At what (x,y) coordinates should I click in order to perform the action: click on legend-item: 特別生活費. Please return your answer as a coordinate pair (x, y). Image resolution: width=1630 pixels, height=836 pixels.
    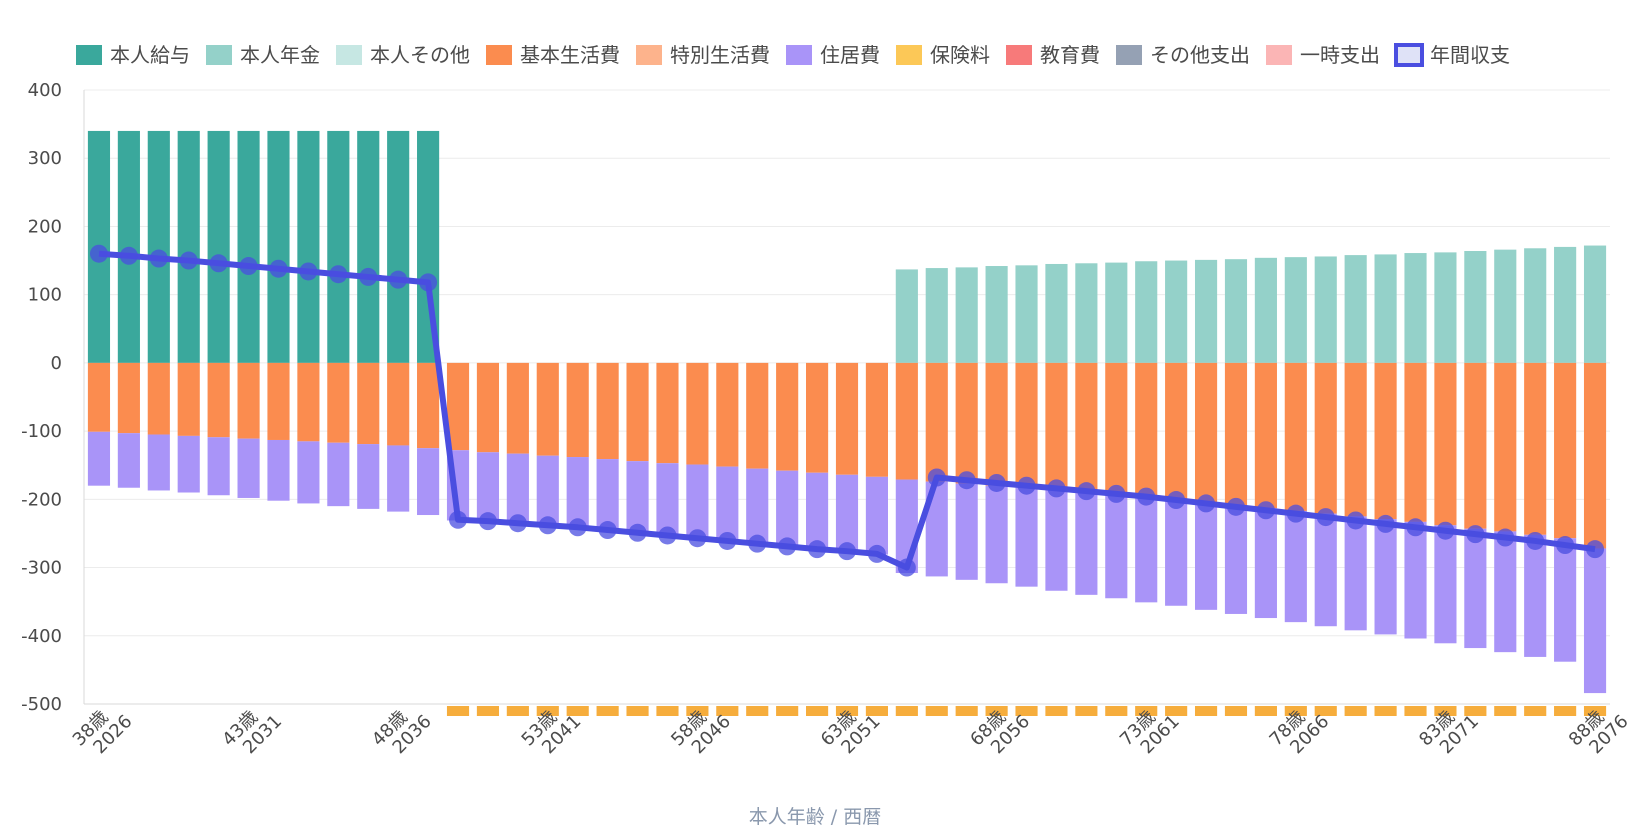
    Looking at the image, I should click on (703, 55).